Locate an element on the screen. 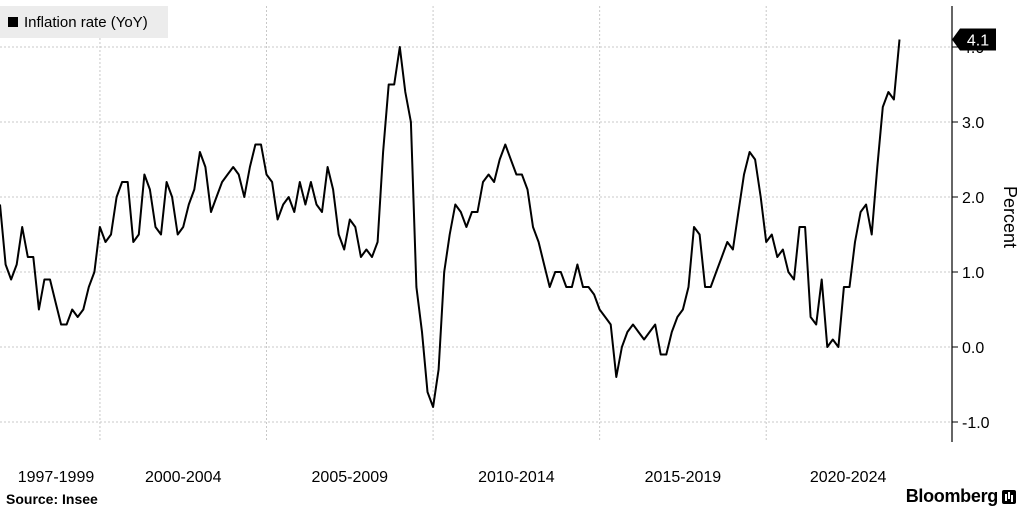 This screenshot has width=1024, height=512. source-note: Source: Insee is located at coordinates (52, 499).